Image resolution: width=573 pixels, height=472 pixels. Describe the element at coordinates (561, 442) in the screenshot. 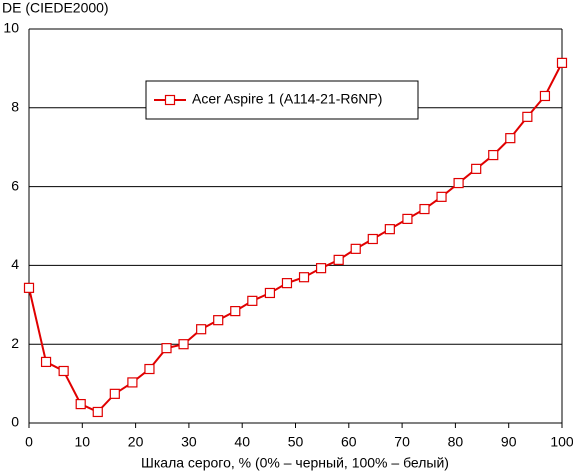

I see `x-tick-label: 100` at that location.